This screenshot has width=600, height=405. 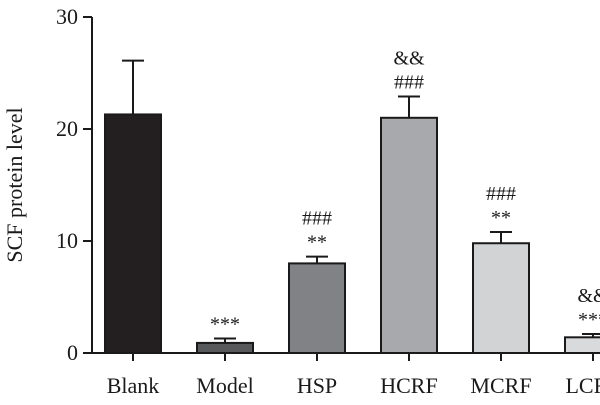 I want to click on bar-blank, so click(x=133, y=233).